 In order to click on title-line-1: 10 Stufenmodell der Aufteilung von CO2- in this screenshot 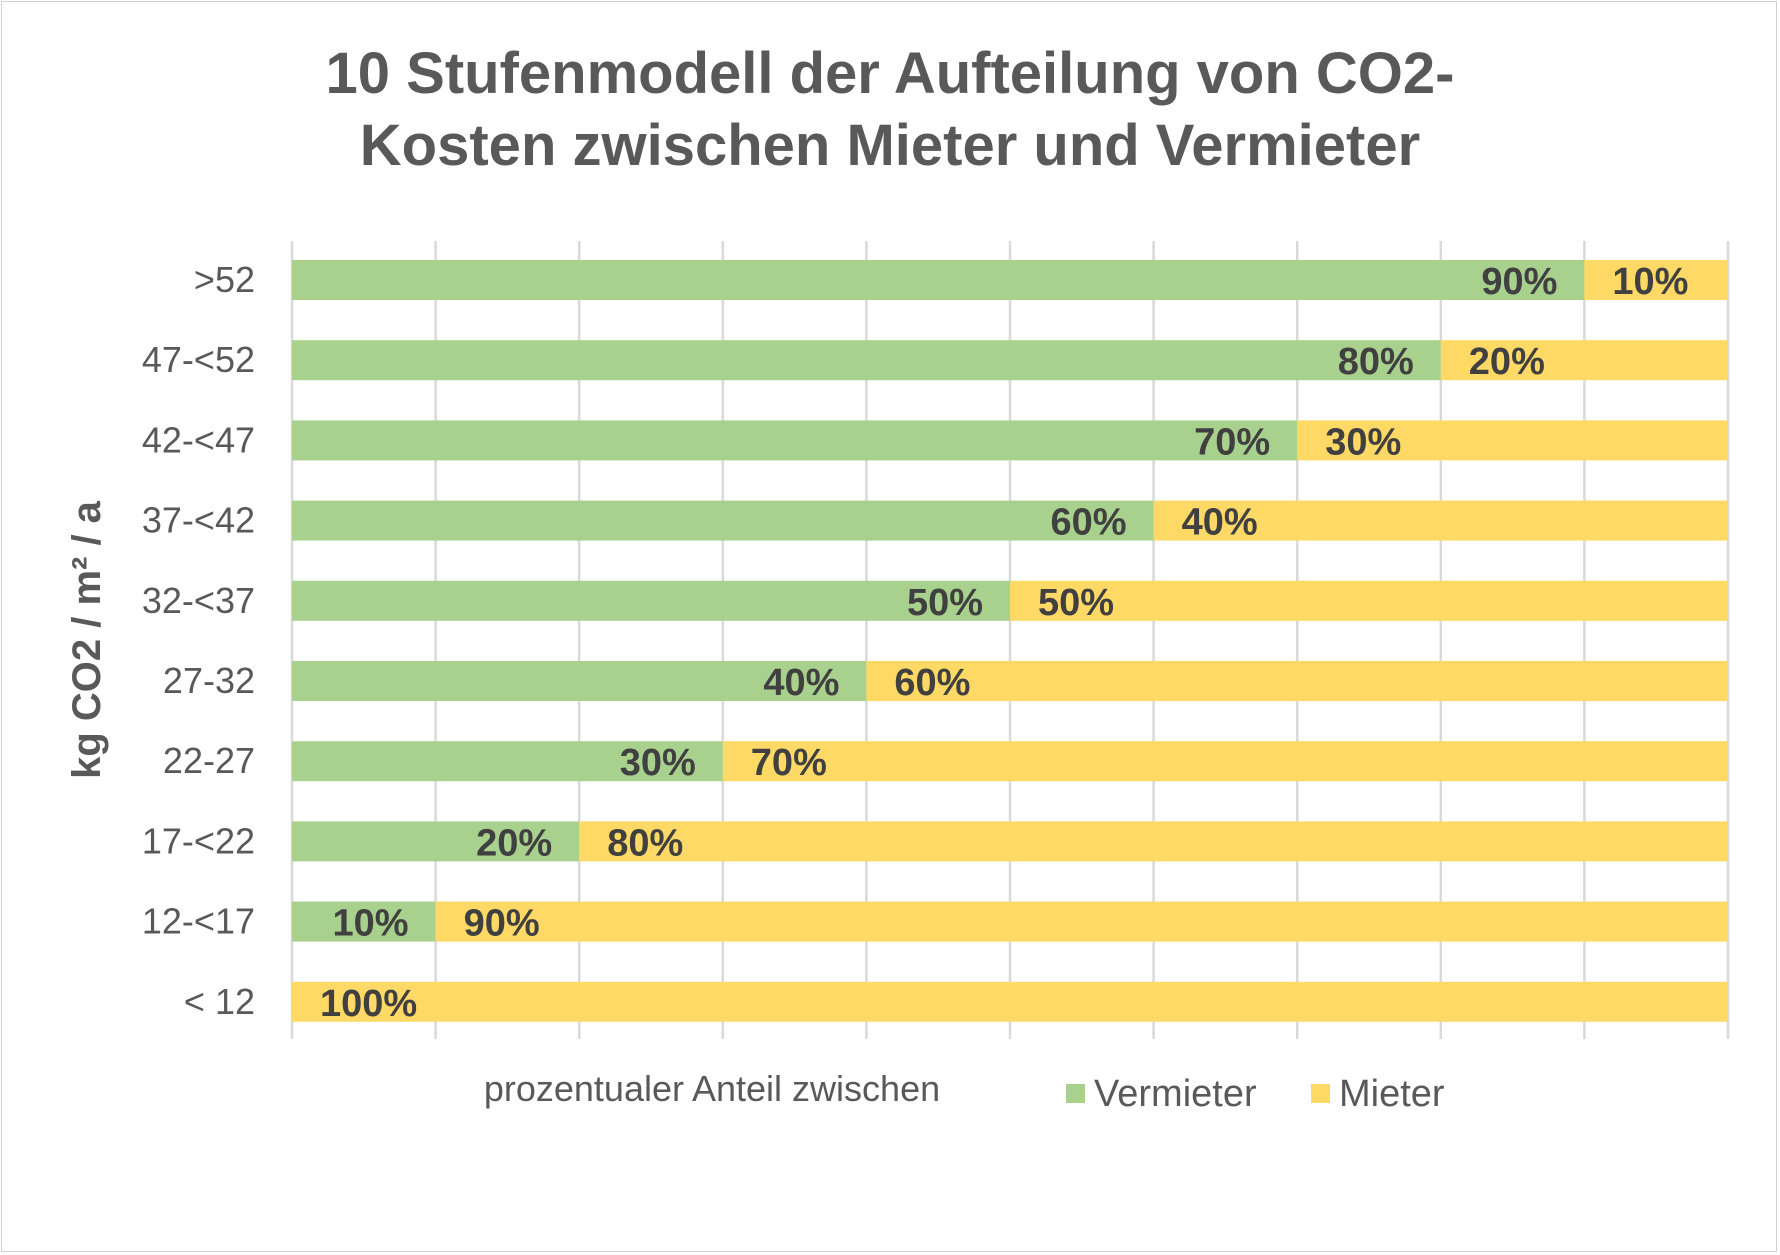, I will do `click(890, 73)`.